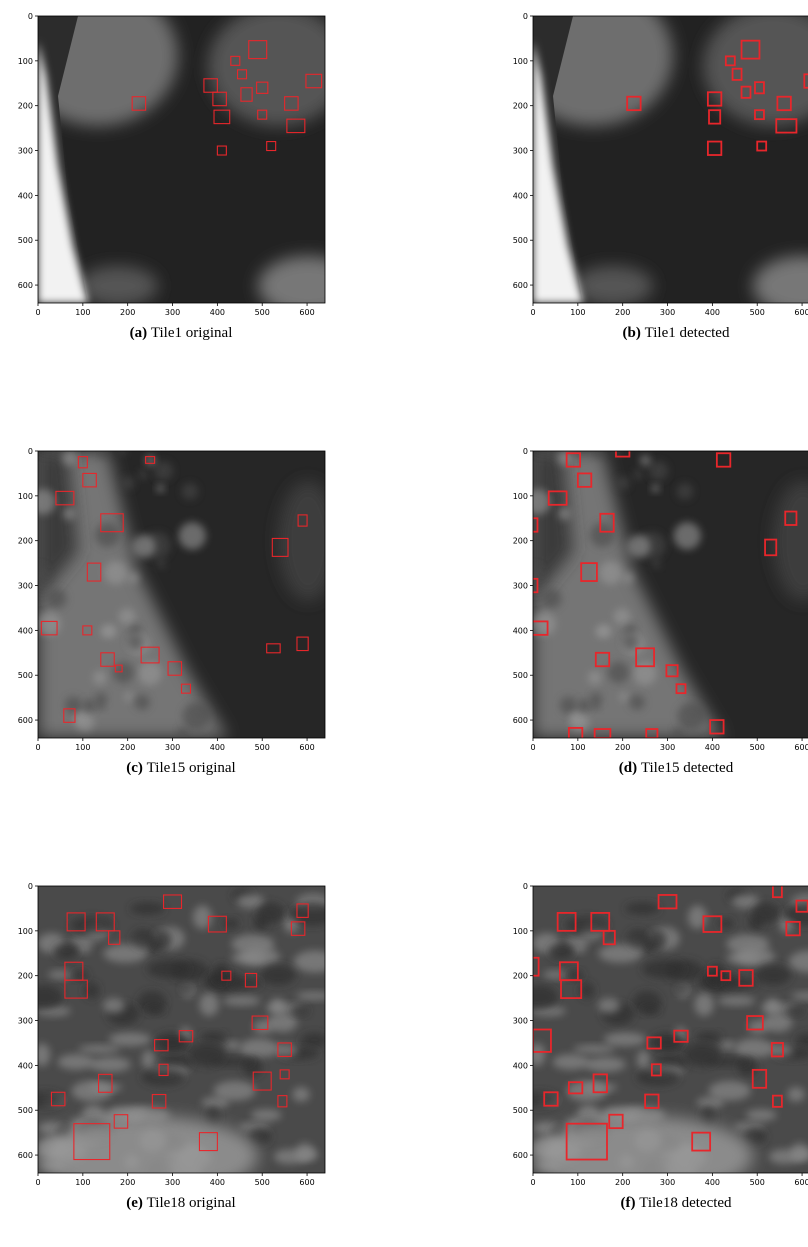 The height and width of the screenshot is (1247, 808). I want to click on x-tick-label: 100, so click(577, 747).